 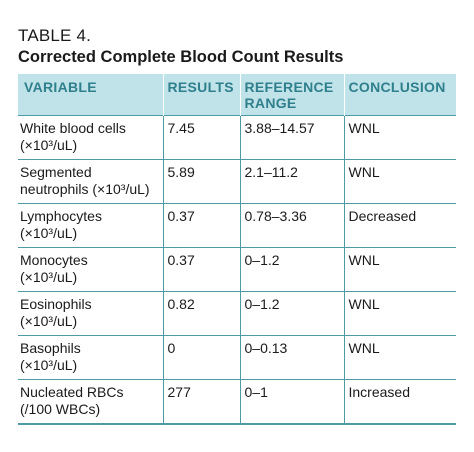 I want to click on variable-unit: (/100 WBCs), so click(x=60, y=409).